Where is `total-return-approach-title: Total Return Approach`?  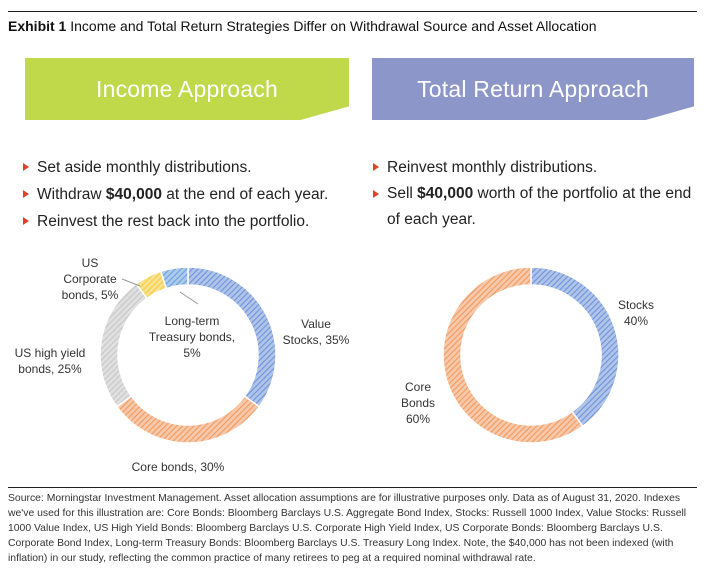
total-return-approach-title: Total Return Approach is located at coordinates (533, 88).